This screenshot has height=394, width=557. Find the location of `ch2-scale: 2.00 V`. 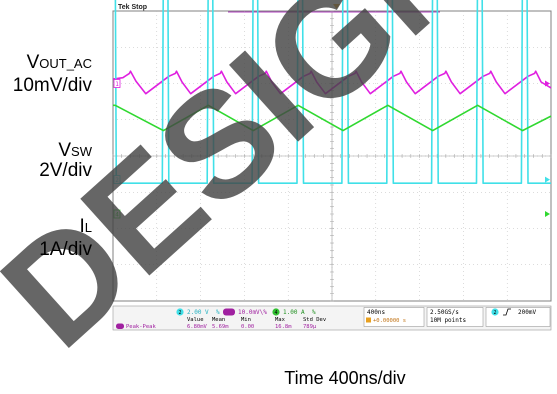

ch2-scale: 2.00 V is located at coordinates (198, 312).